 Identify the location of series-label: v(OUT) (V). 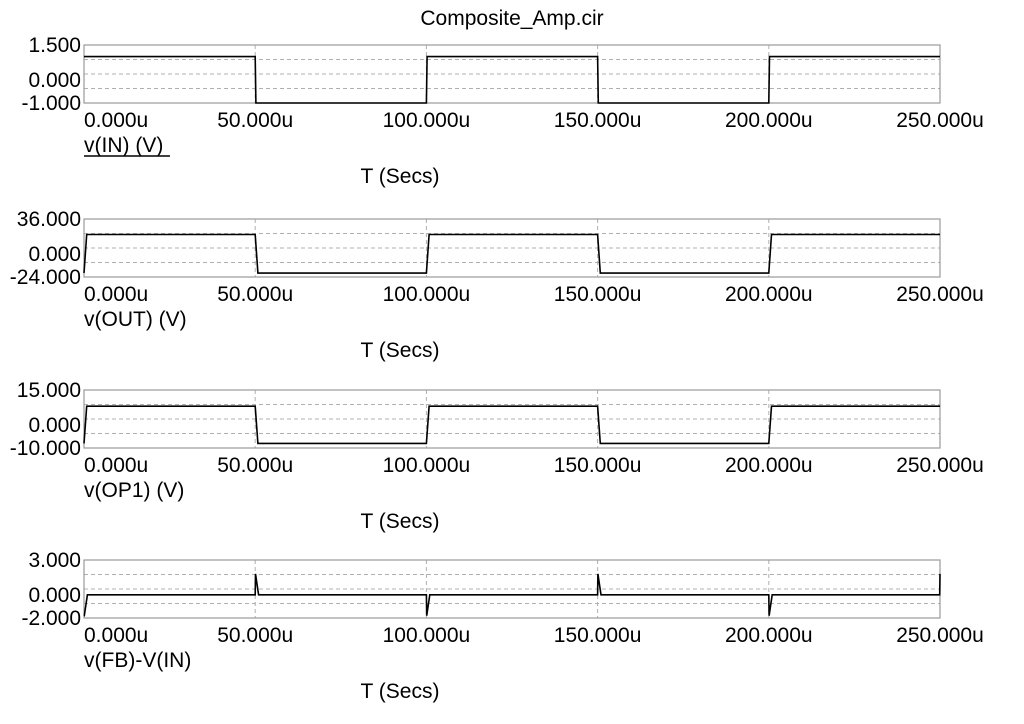
(135, 319).